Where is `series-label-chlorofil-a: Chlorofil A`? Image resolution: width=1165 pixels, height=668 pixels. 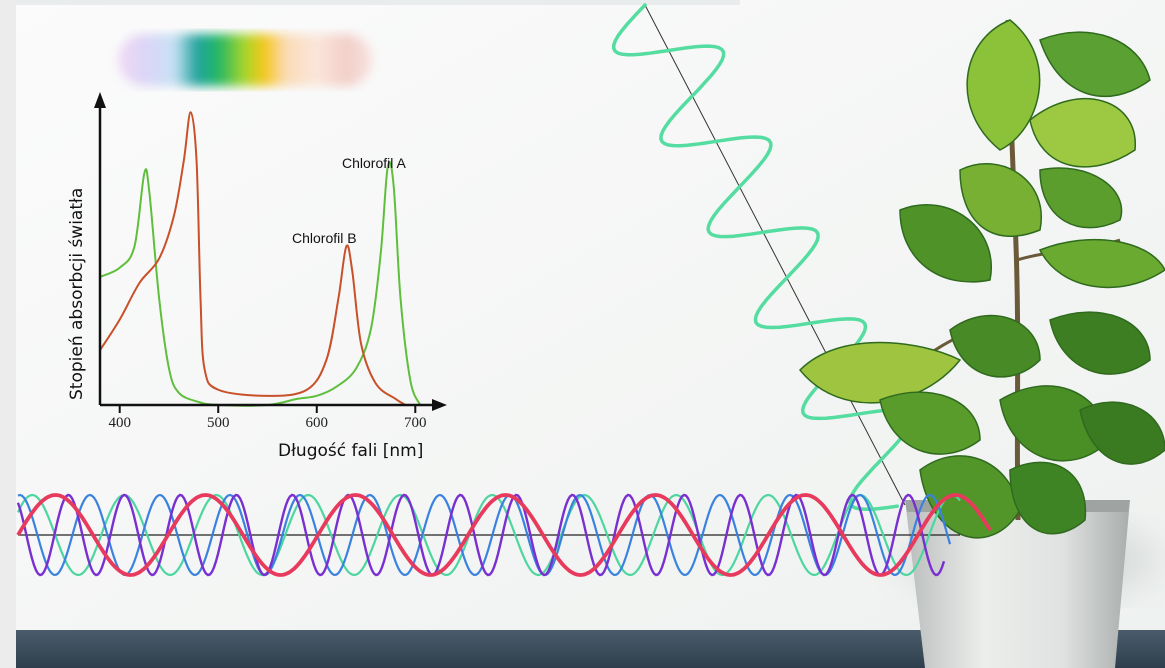 series-label-chlorofil-a: Chlorofil A is located at coordinates (374, 163).